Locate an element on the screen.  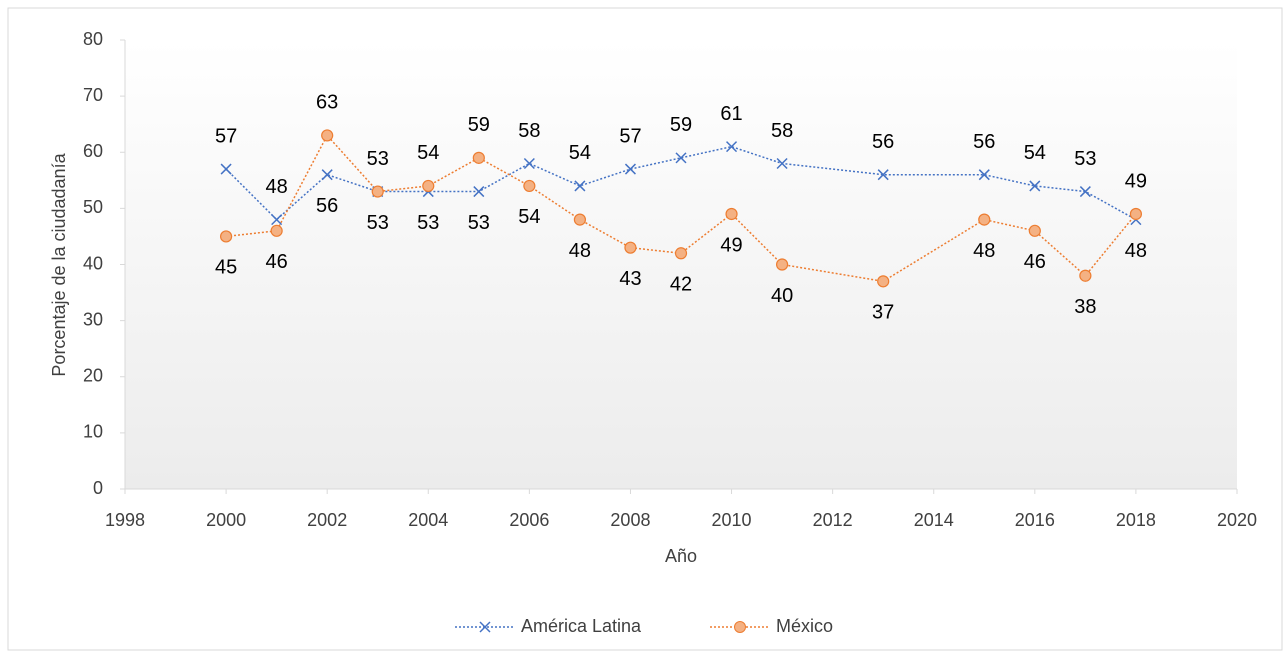
x-tick-label: 2006 is located at coordinates (529, 520).